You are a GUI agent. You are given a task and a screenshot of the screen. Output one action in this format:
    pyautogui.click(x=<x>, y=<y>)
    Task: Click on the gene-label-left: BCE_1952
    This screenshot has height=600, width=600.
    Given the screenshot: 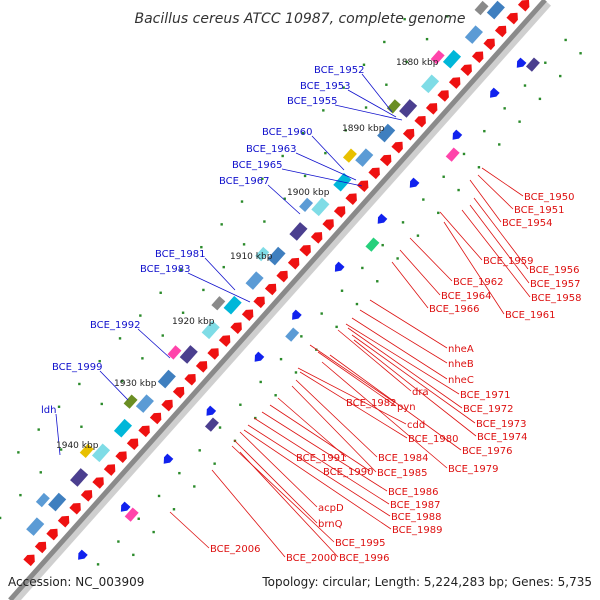 What is the action you would take?
    pyautogui.click(x=339, y=70)
    